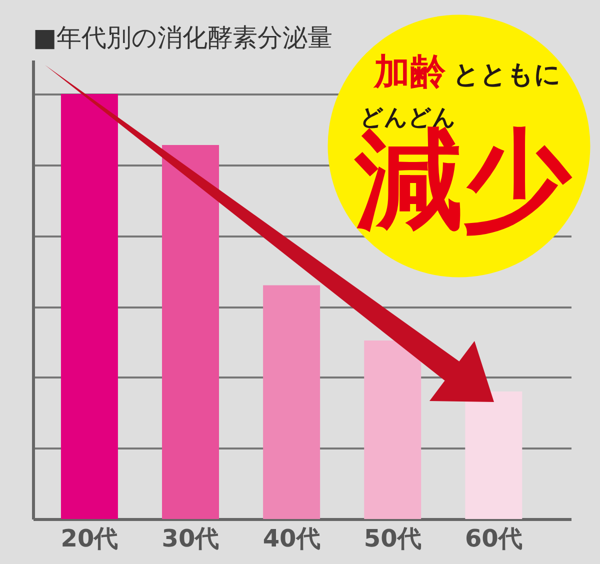 The width and height of the screenshot is (600, 564). Describe the element at coordinates (89, 538) in the screenshot. I see `x-tick-label: 20代` at that location.